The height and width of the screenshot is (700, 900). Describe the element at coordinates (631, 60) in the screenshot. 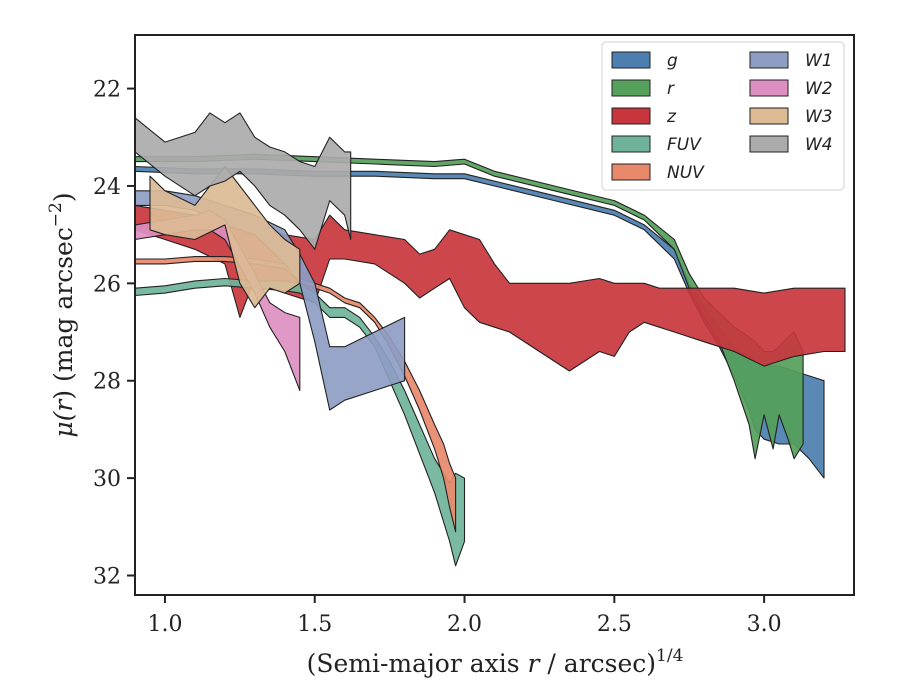

I see `legend-swatch-g` at that location.